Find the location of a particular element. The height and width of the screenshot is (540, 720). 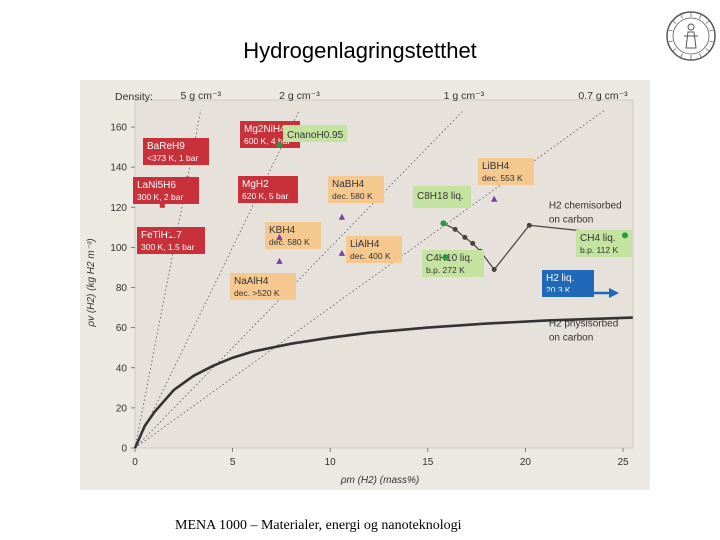

material-condition: 300 K, 2 bar is located at coordinates (160, 197).